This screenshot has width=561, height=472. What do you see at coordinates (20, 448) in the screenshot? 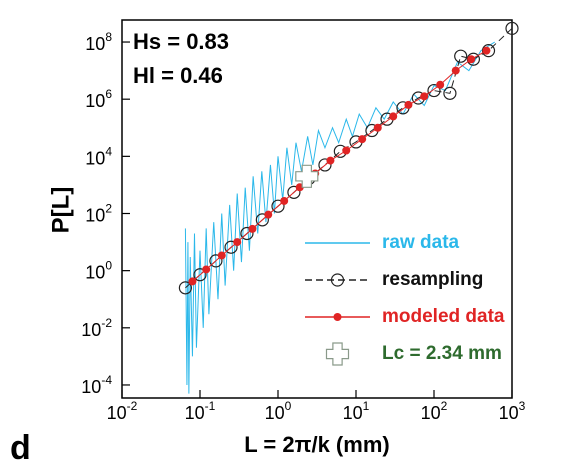
I see `panel-label: d` at bounding box center [20, 448].